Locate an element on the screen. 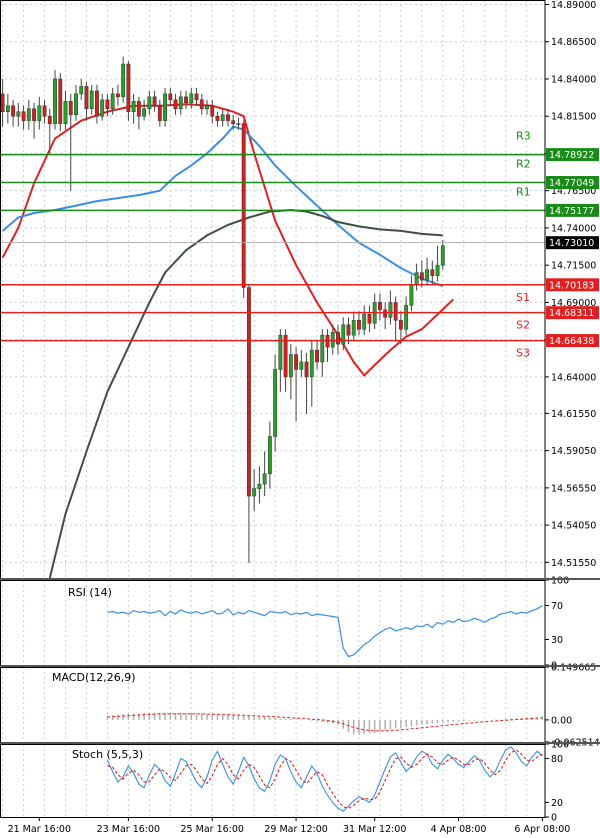 This screenshot has height=838, width=600. level-name-r1: R1 is located at coordinates (523, 191).